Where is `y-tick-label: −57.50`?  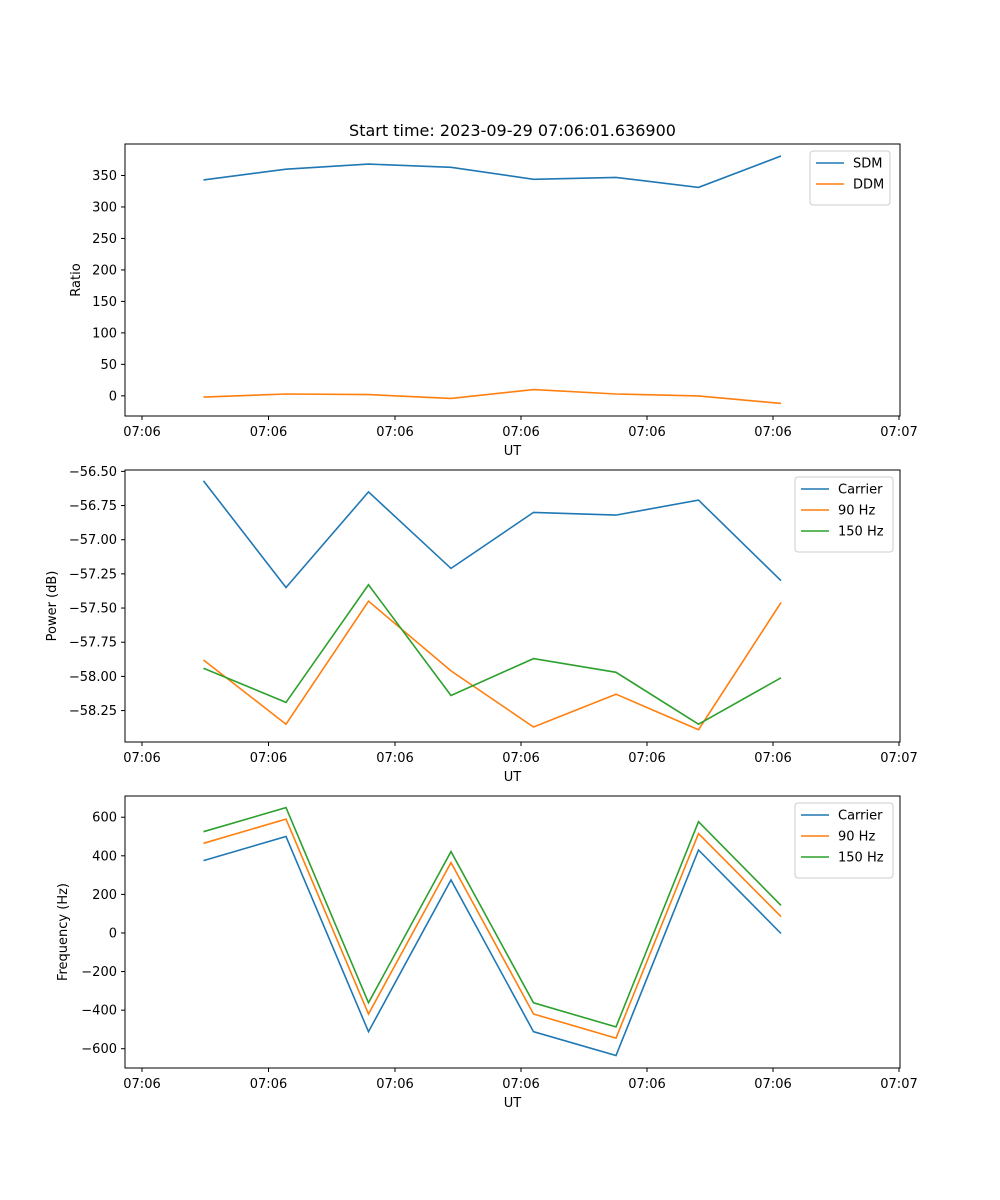 y-tick-label: −57.50 is located at coordinates (93, 609).